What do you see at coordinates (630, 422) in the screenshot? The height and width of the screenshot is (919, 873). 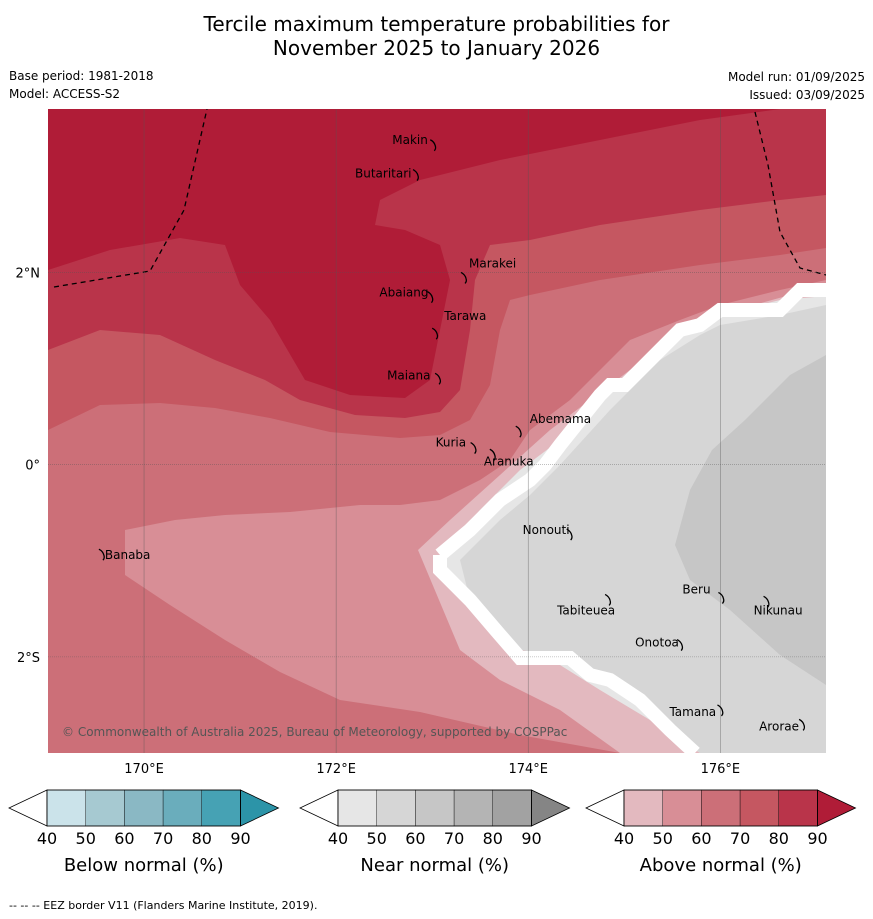 I see `boundary-line` at bounding box center [630, 422].